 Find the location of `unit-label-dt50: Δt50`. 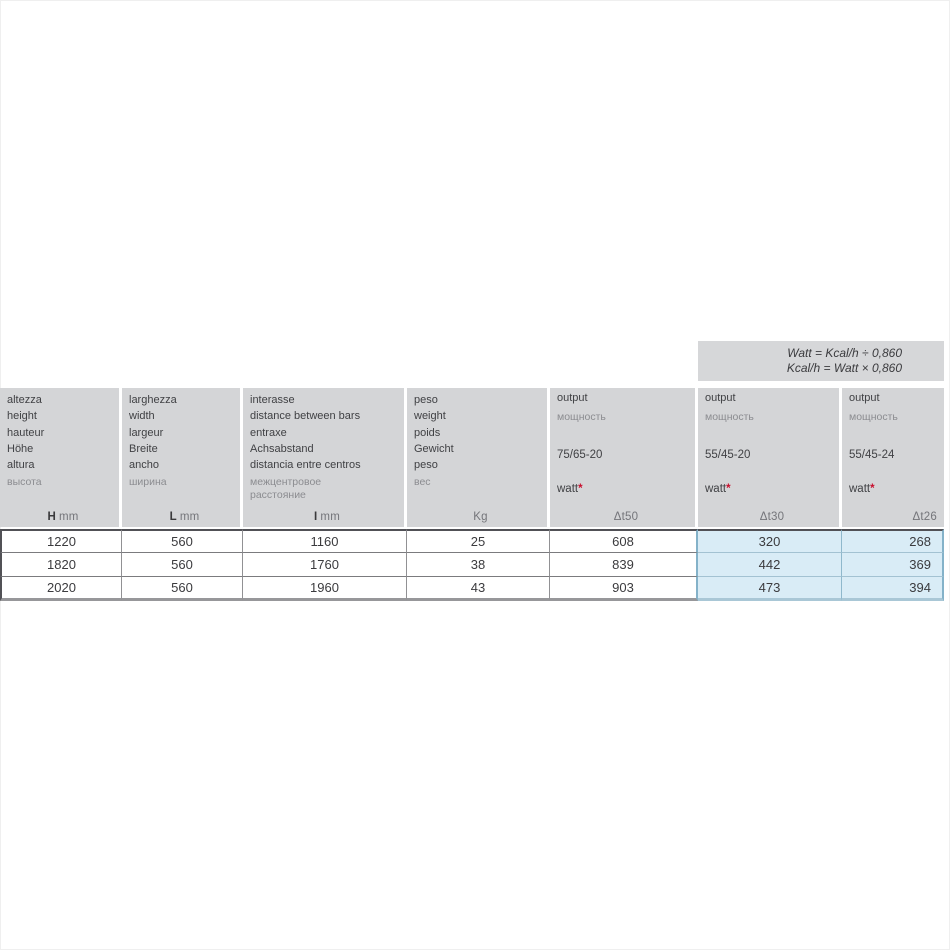

unit-label-dt50: Δt50 is located at coordinates (626, 518).